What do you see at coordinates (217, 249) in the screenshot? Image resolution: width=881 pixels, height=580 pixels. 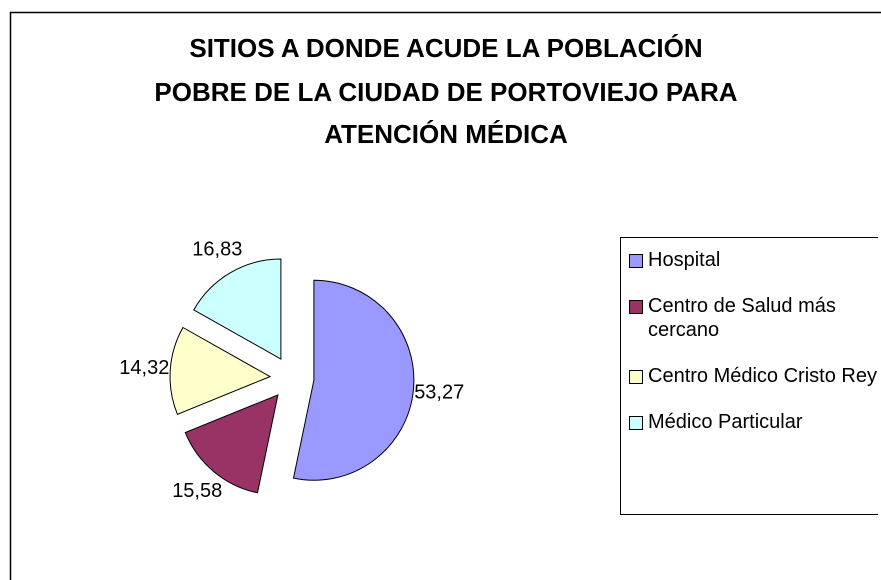 I see `data-label: 16,83` at bounding box center [217, 249].